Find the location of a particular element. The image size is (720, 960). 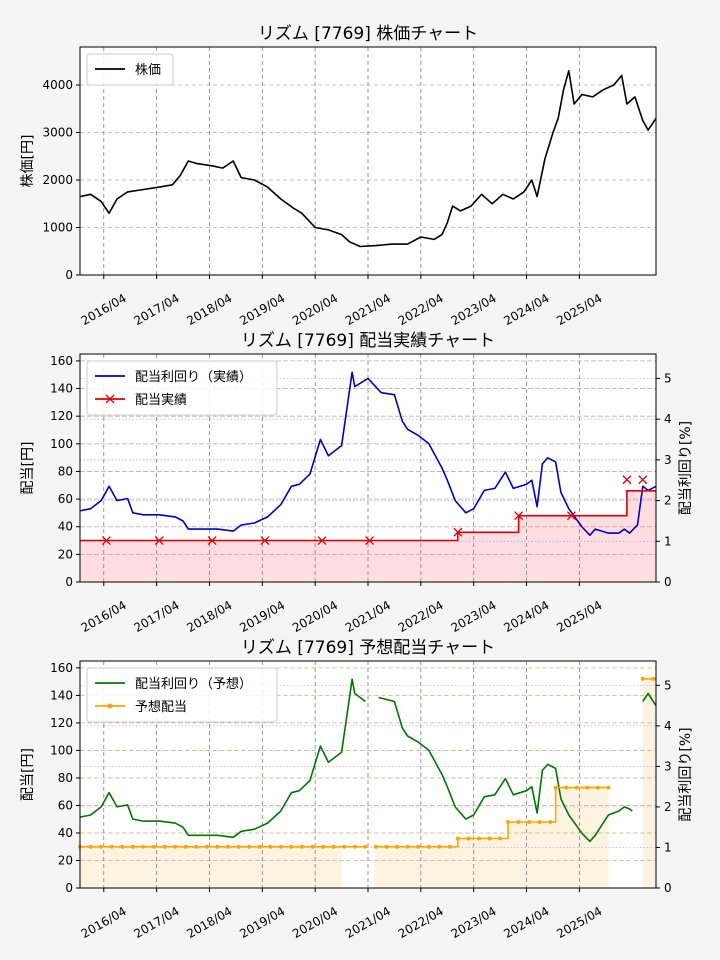

chart-title: リズム [7769] 予想配当チャート is located at coordinates (368, 648).